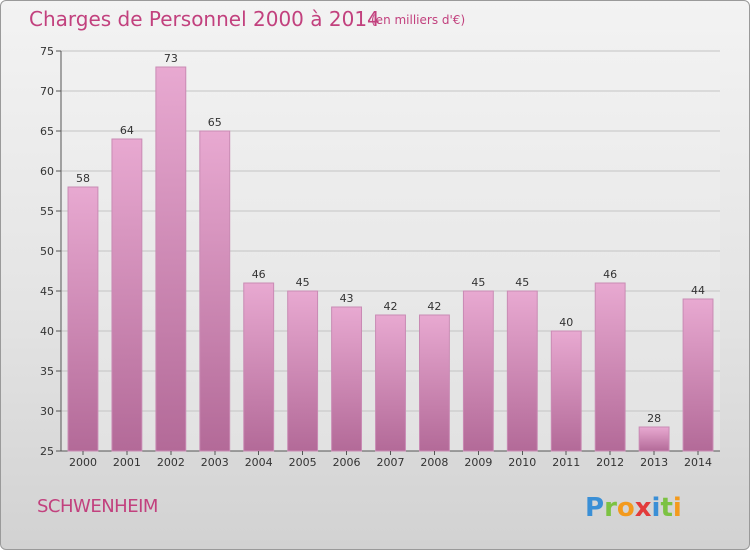  Describe the element at coordinates (171, 462) in the screenshot. I see `x-tick-label: 2002` at that location.